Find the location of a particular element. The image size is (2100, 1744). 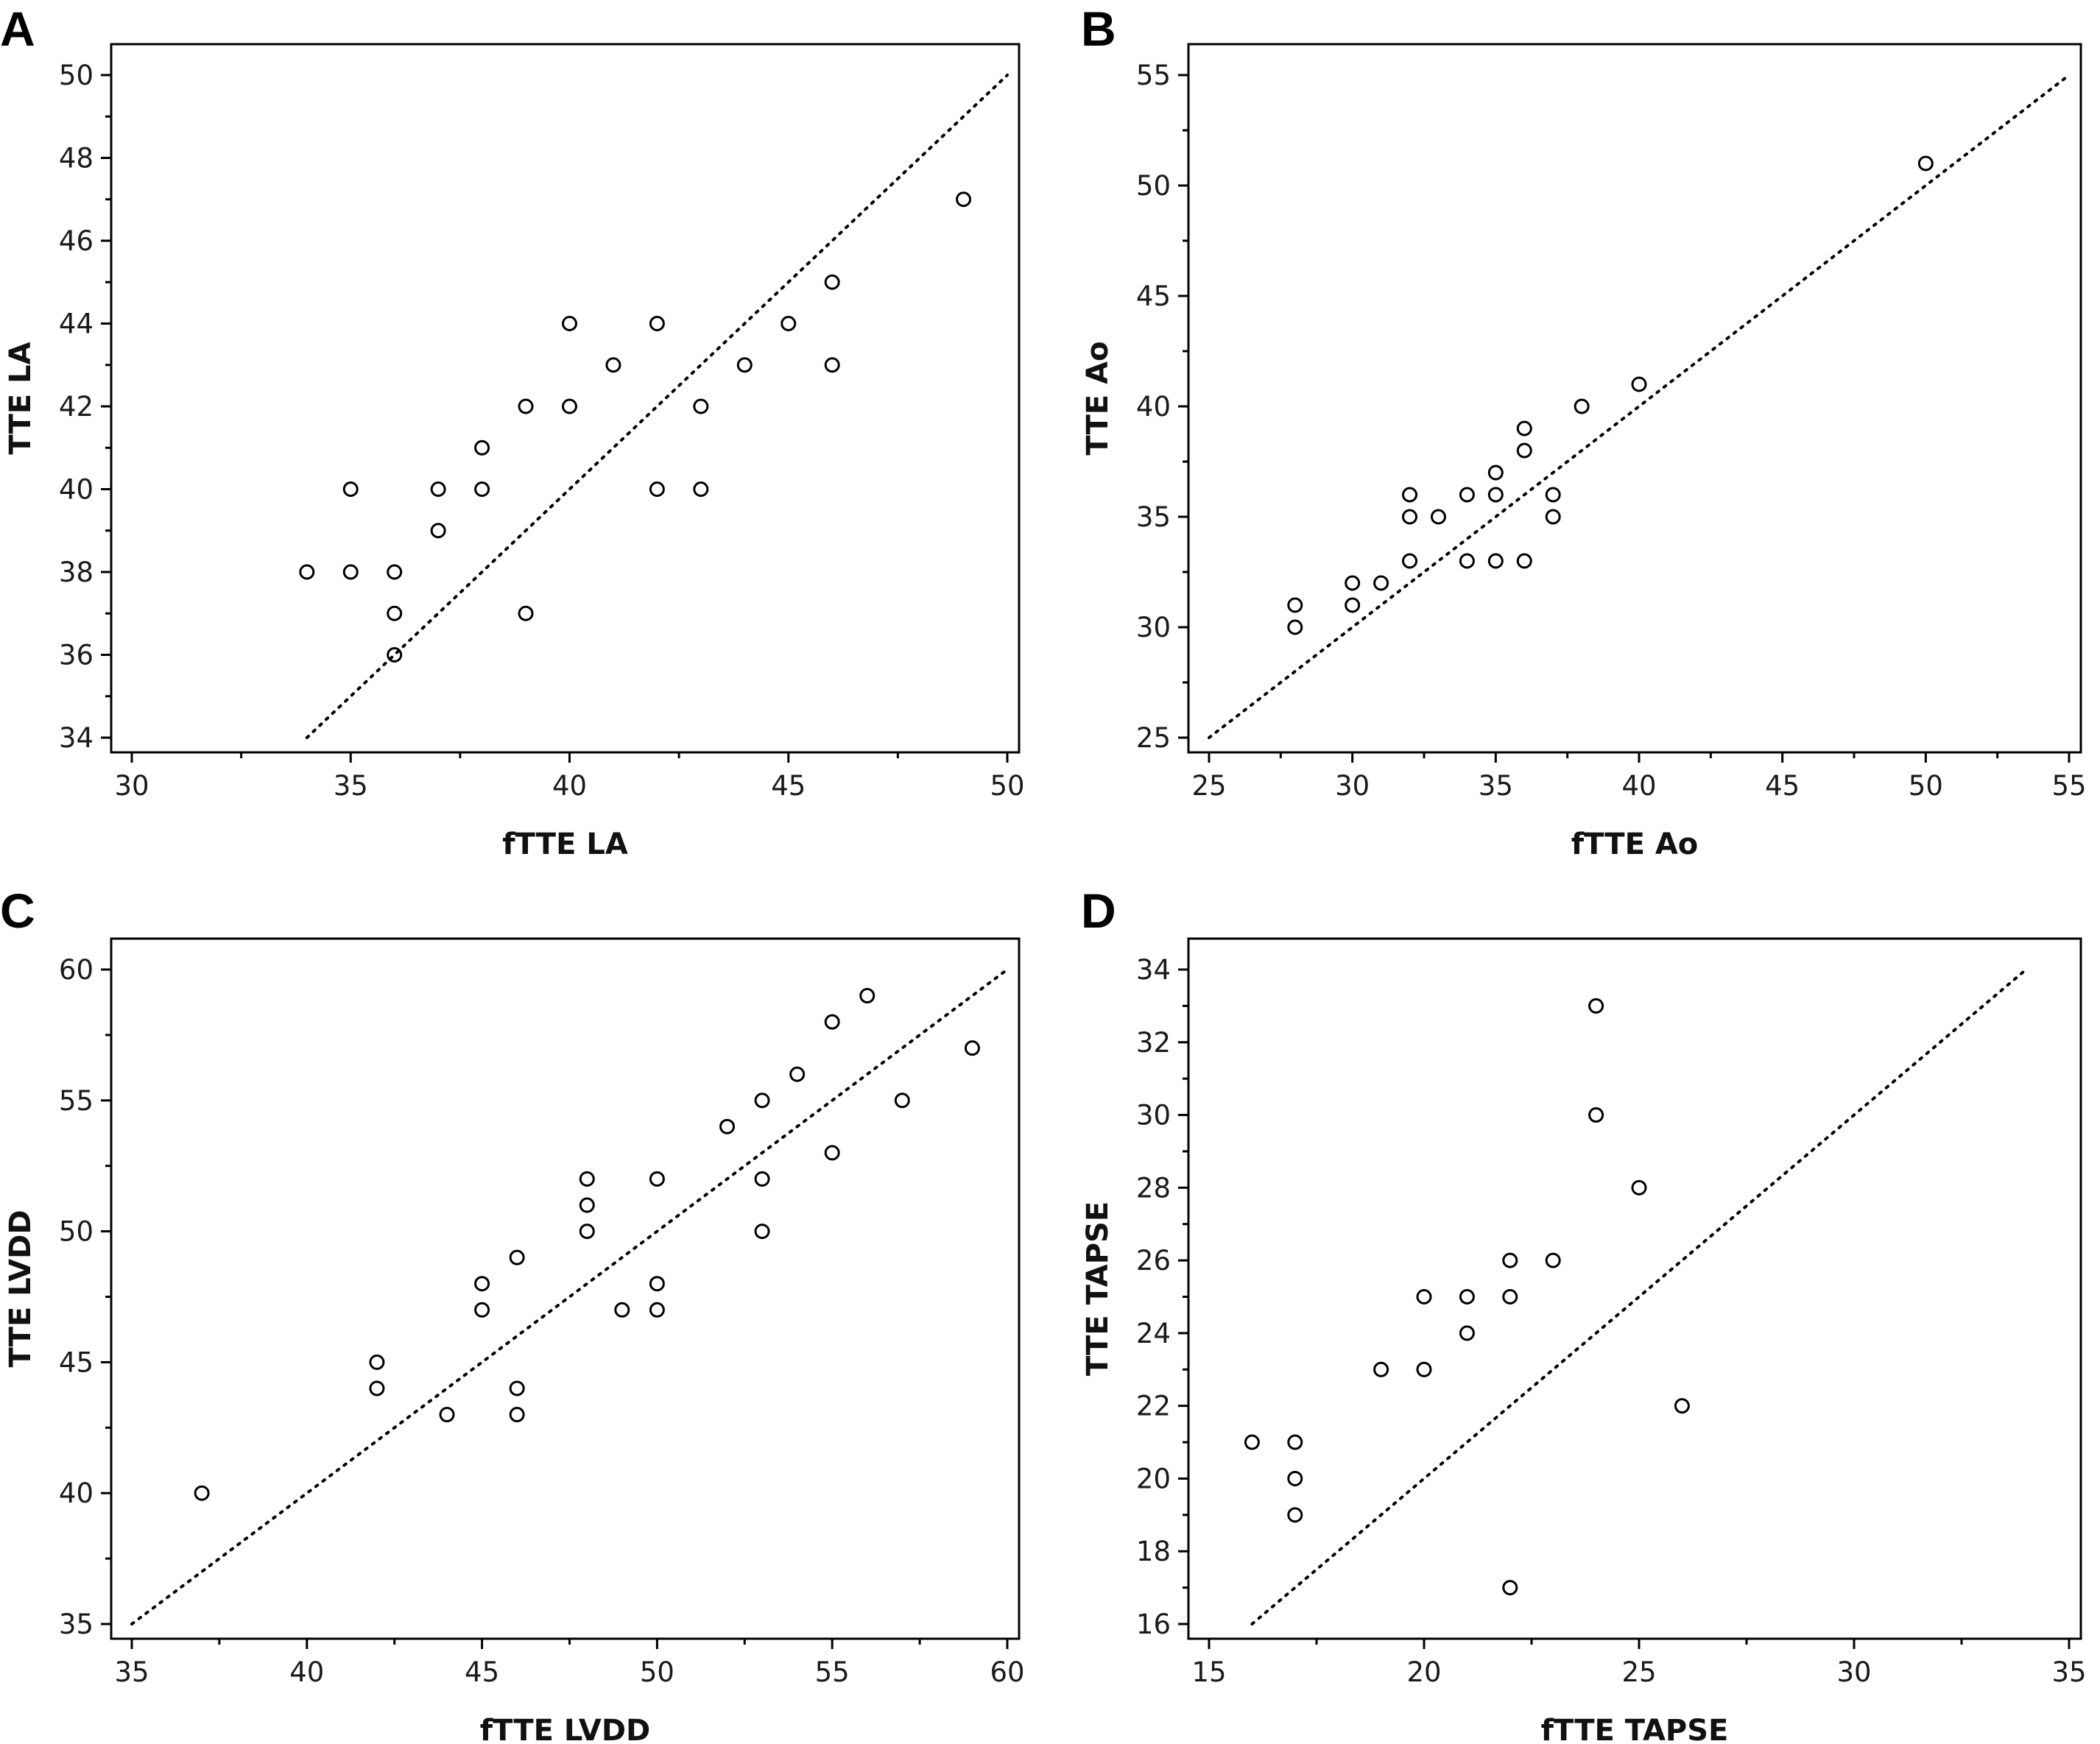

y-tick-label: 36 is located at coordinates (76, 655).